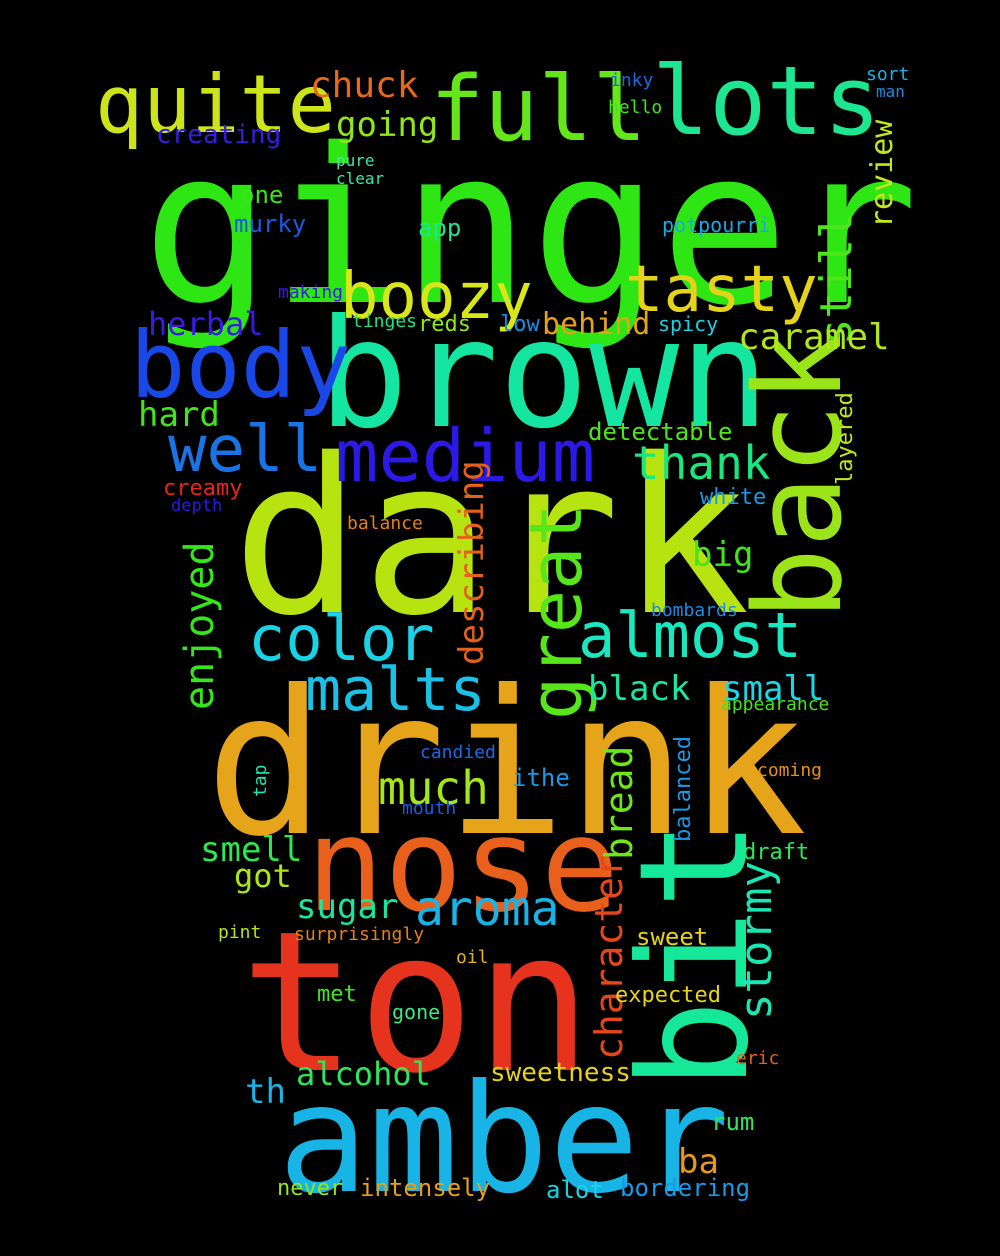 The height and width of the screenshot is (1256, 1000). What do you see at coordinates (733, 1122) in the screenshot?
I see `word-rum: rum` at bounding box center [733, 1122].